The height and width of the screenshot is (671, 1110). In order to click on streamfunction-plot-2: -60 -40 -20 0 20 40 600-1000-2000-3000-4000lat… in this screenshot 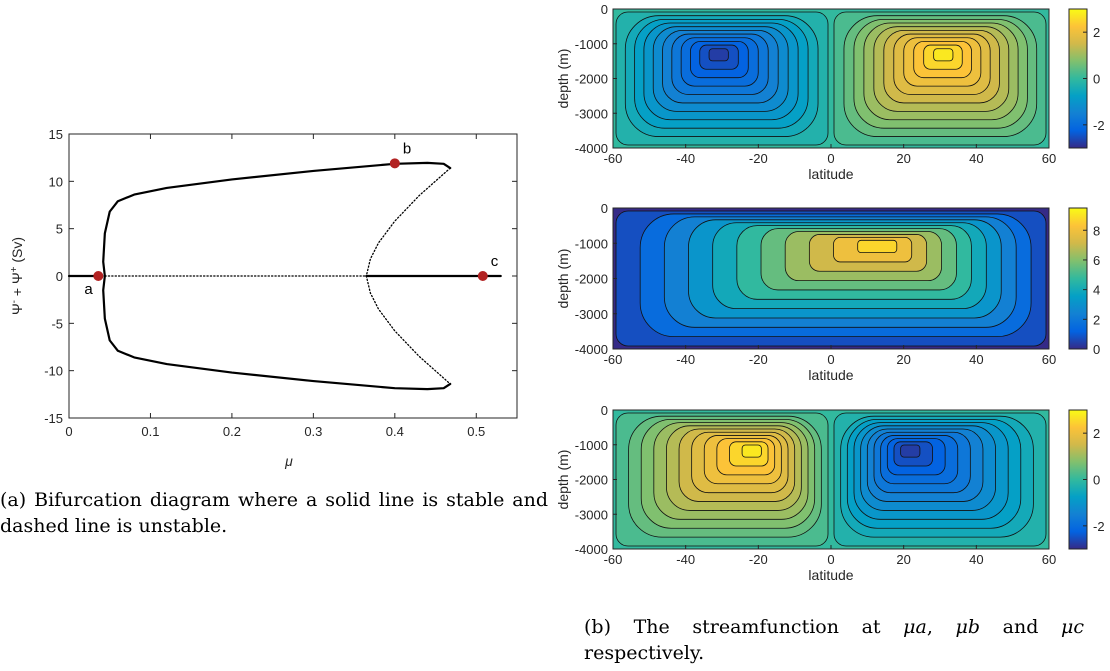, I will do `click(827, 292)`.